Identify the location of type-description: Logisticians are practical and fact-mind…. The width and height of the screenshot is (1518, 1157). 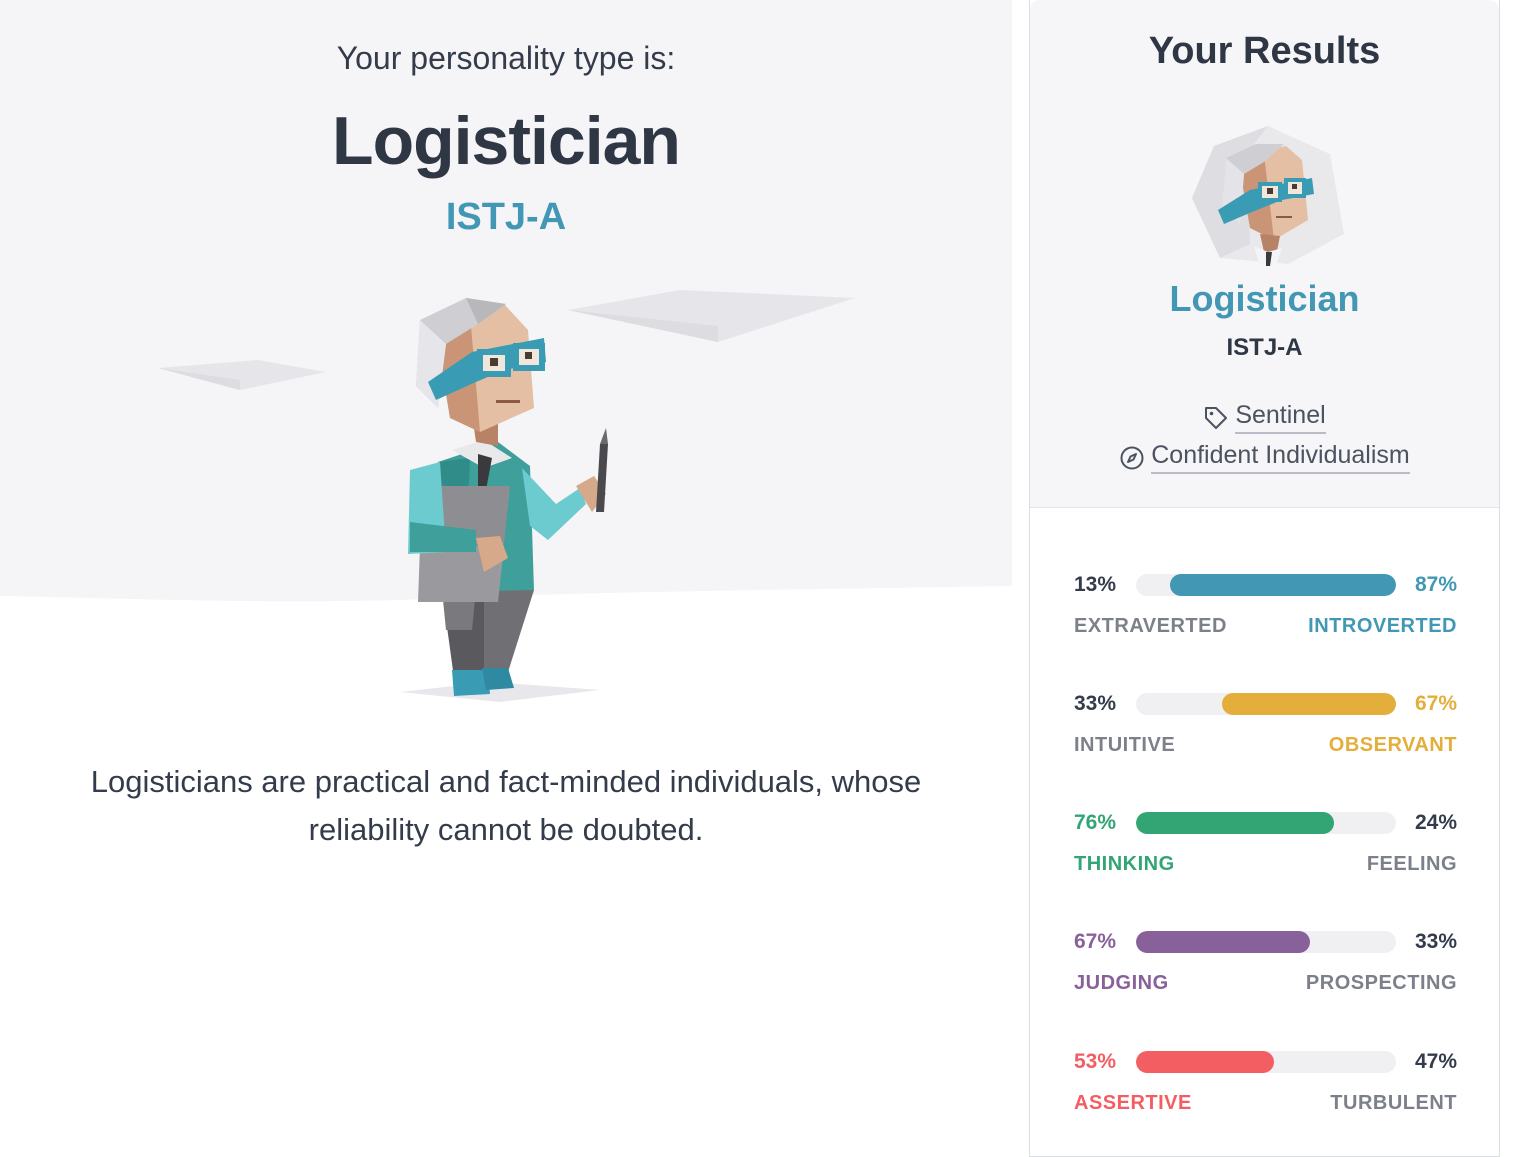
(506, 805).